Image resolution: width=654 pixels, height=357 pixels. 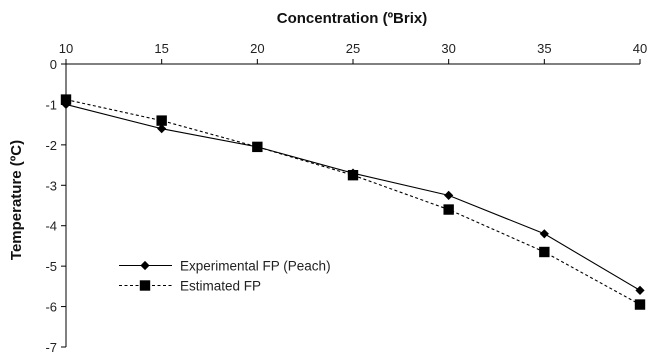 I want to click on y-tick-label: -1, so click(x=51, y=104).